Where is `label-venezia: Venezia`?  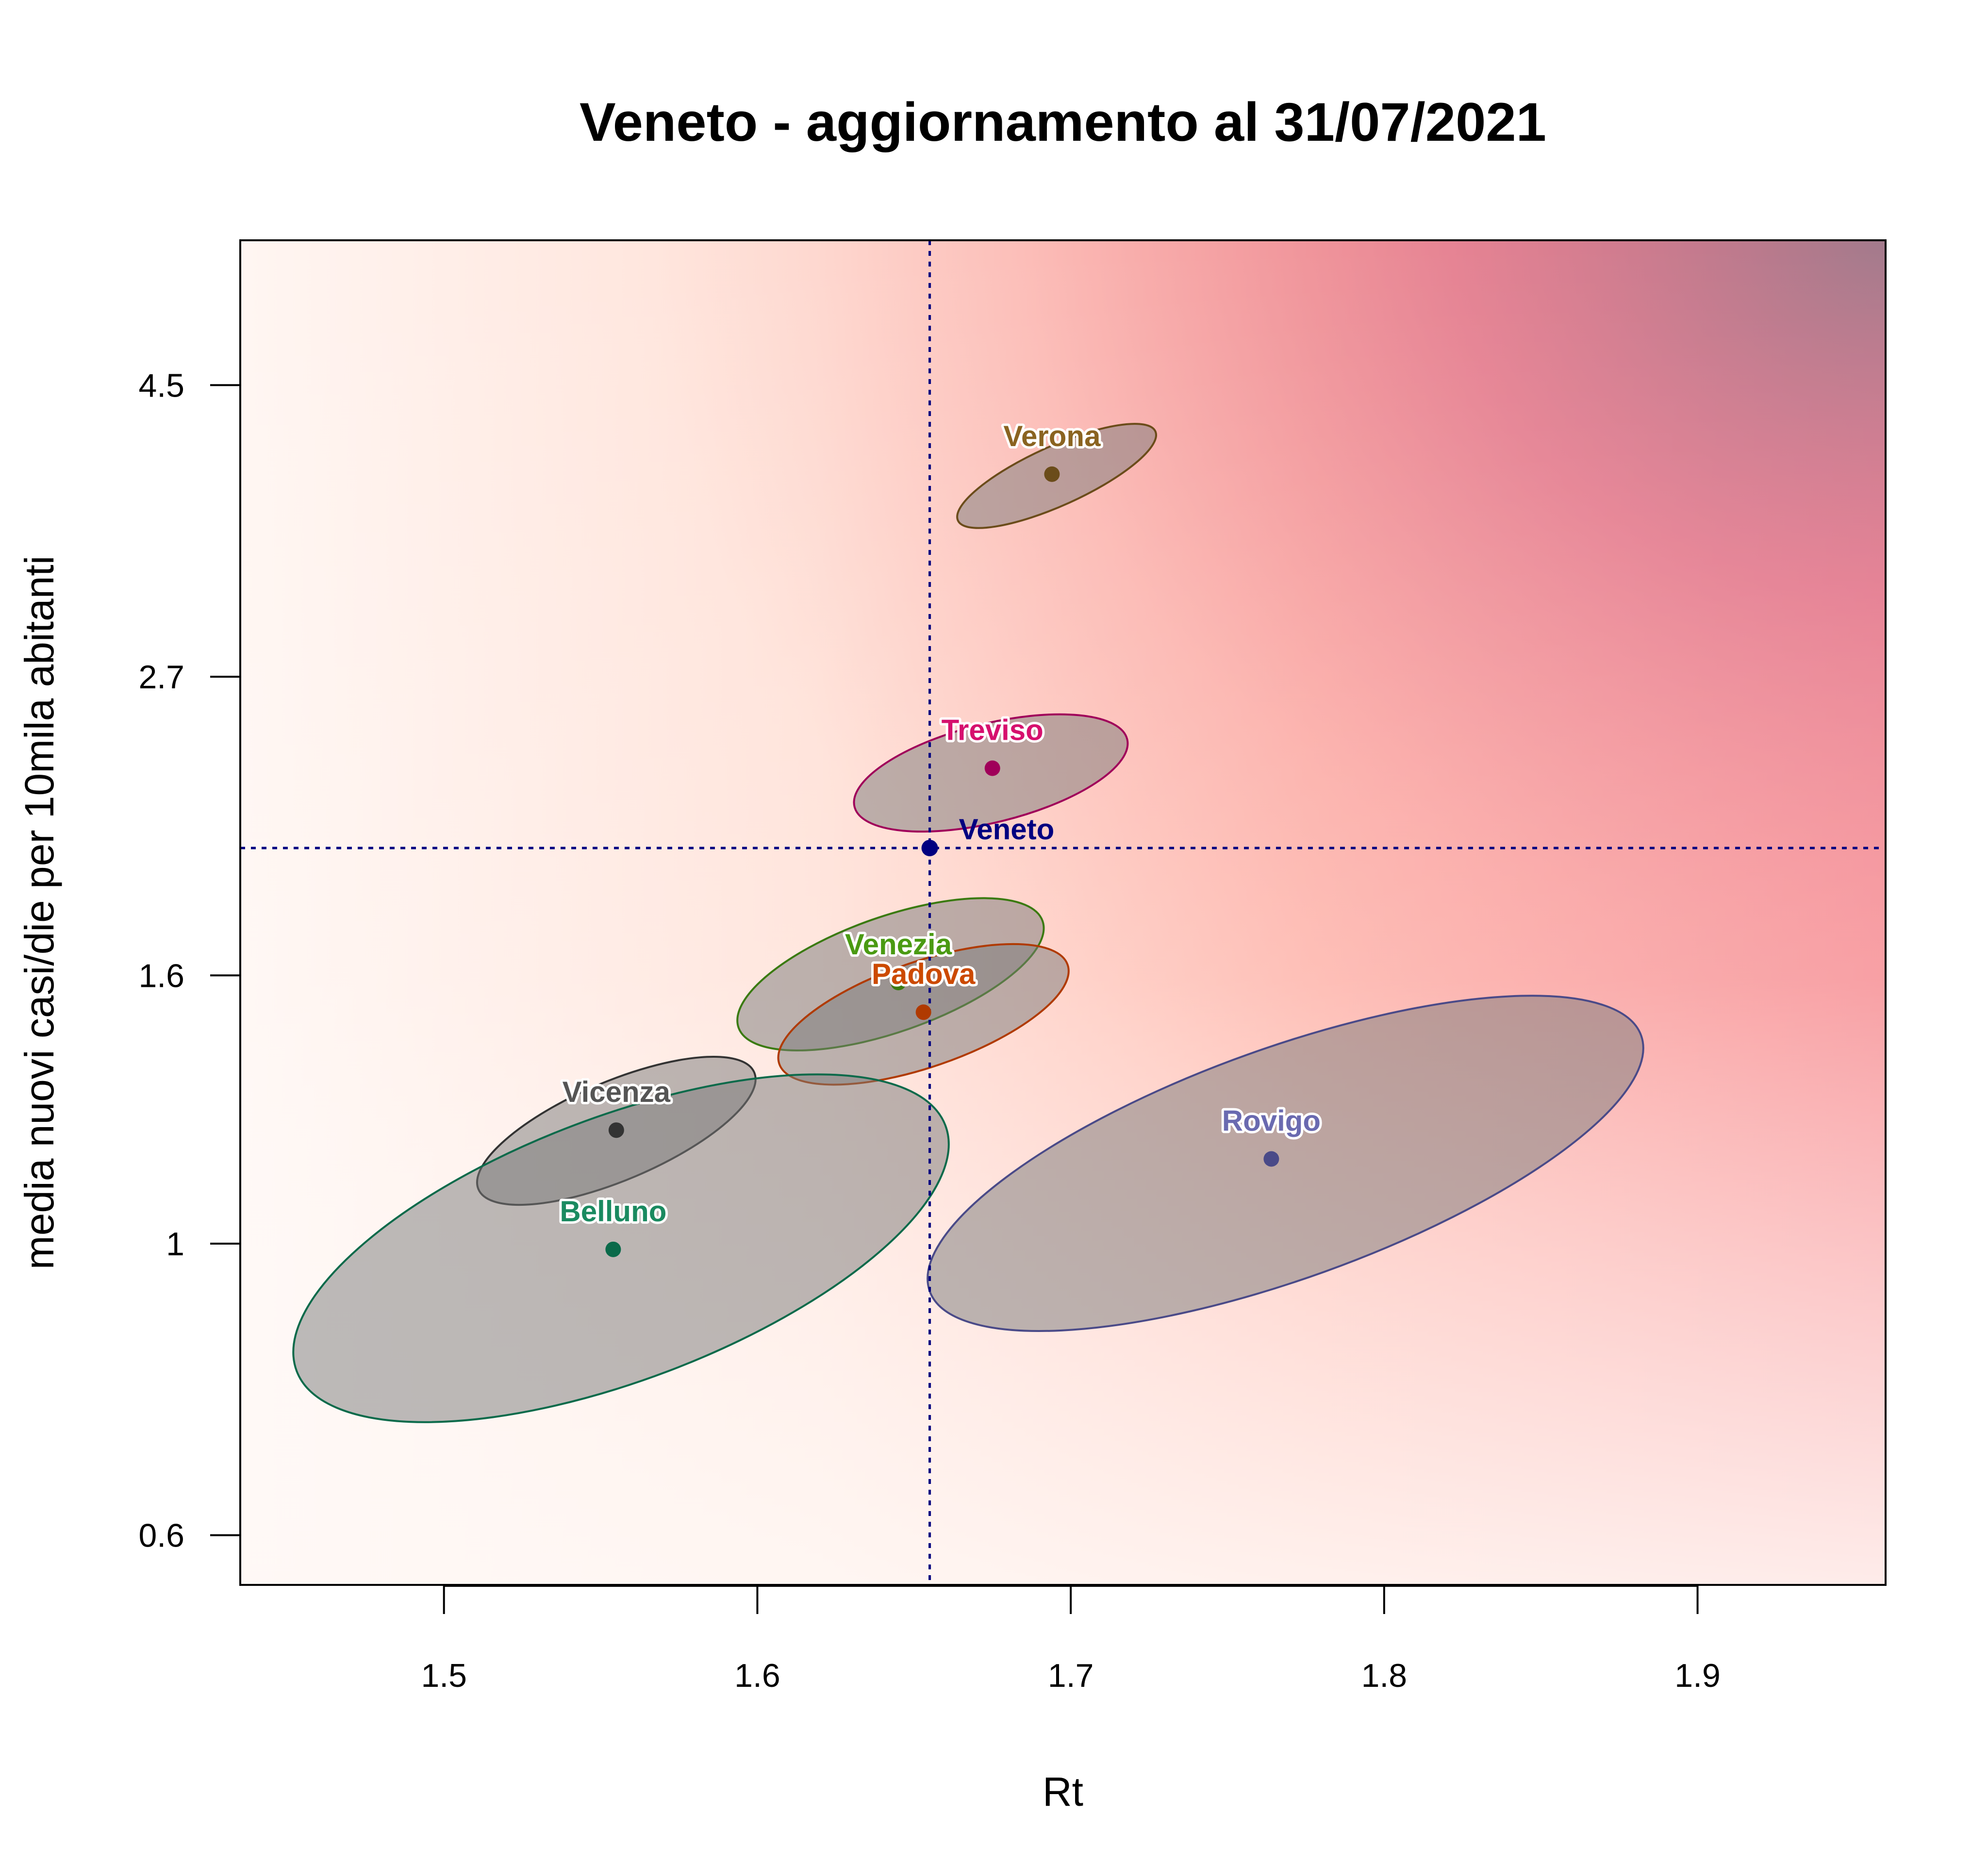 label-venezia: Venezia is located at coordinates (899, 944).